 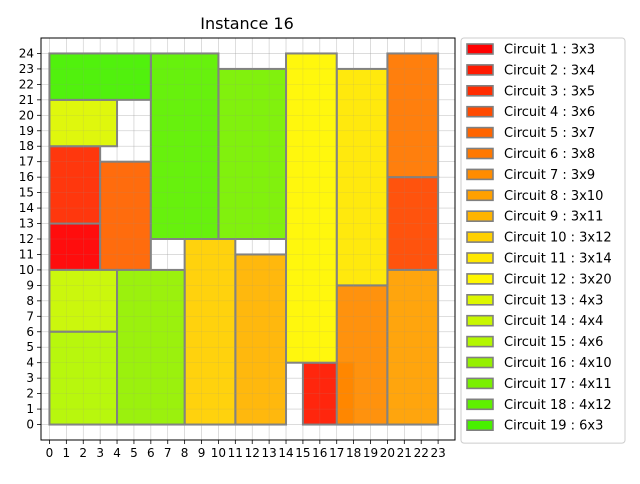 I want to click on x-tick-label: 17, so click(x=336, y=453).